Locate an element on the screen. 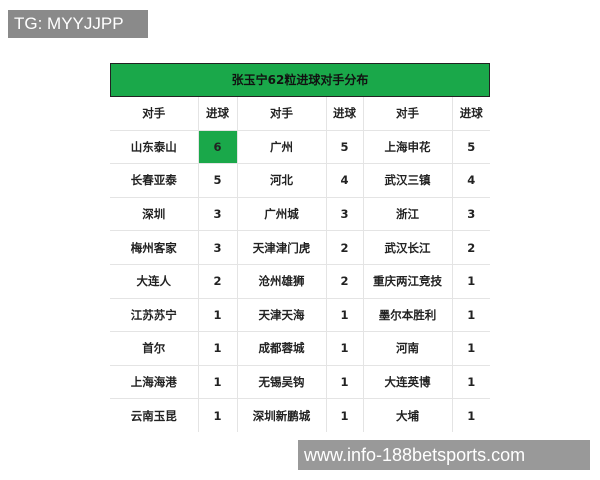 The height and width of the screenshot is (480, 600). opponent-cell: 武汉长江 is located at coordinates (408, 247).